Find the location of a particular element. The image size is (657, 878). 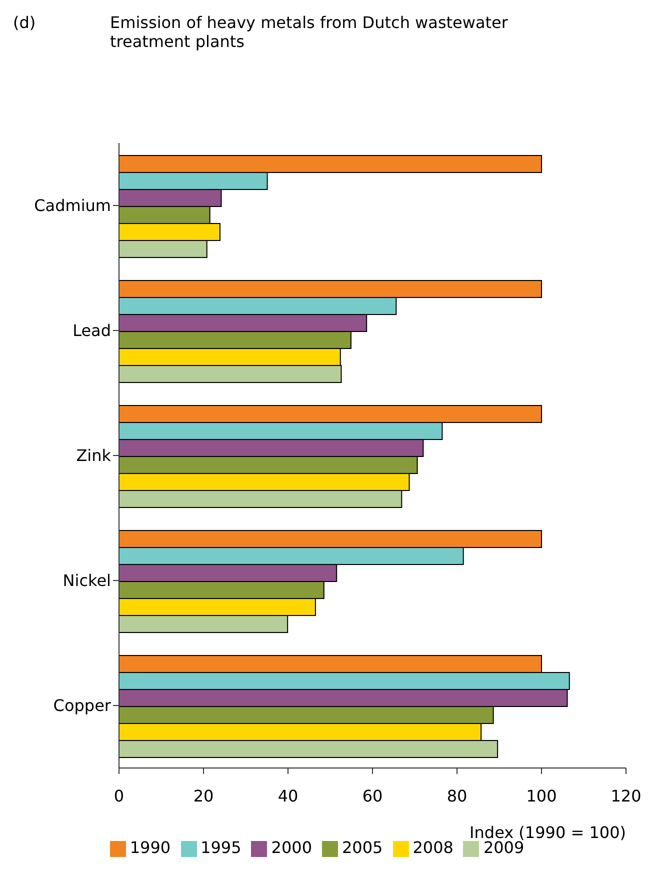

x-tick-label: 120 is located at coordinates (626, 796).